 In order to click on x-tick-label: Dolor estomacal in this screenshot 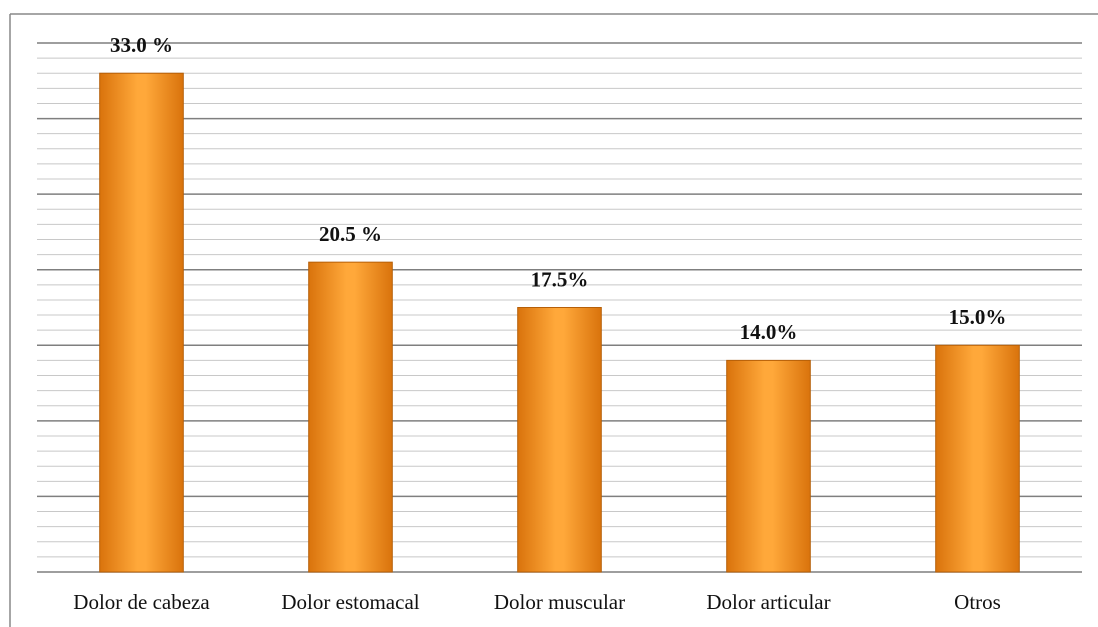, I will do `click(350, 602)`.